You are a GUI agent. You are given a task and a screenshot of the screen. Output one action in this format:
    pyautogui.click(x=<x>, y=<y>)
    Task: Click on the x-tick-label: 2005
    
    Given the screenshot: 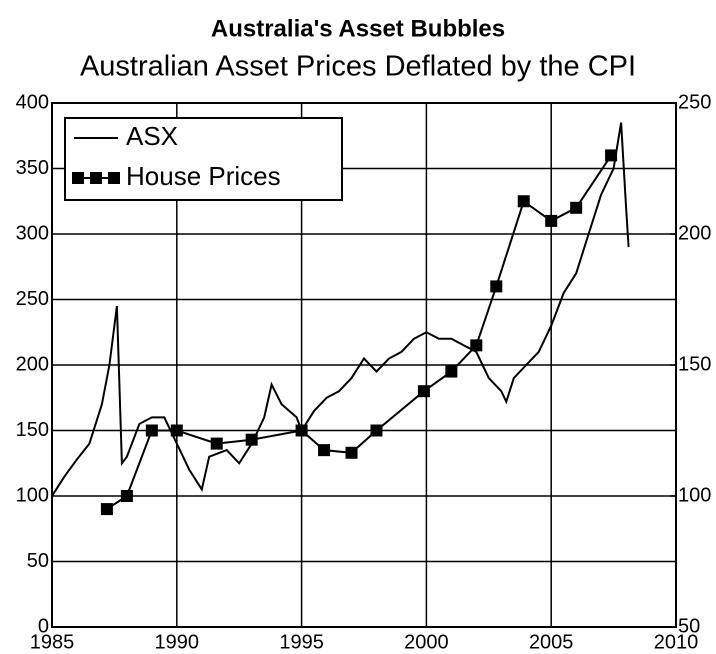 What is the action you would take?
    pyautogui.click(x=551, y=642)
    